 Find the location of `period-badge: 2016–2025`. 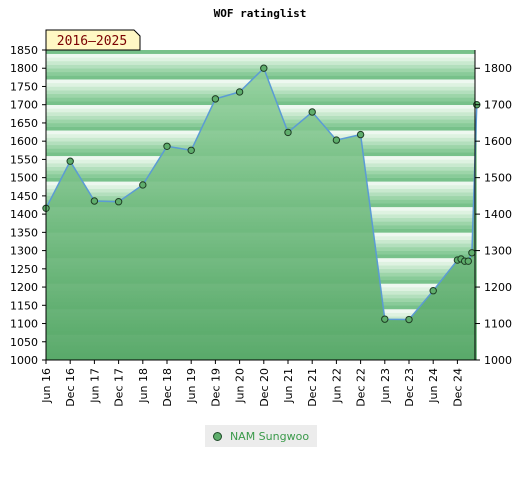

period-badge: 2016–2025 is located at coordinates (93, 40).